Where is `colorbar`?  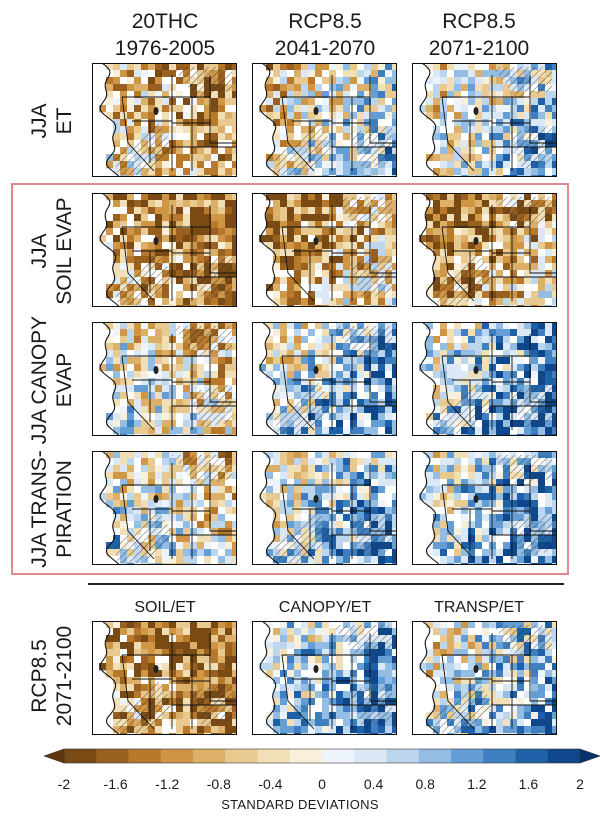
colorbar is located at coordinates (321, 756).